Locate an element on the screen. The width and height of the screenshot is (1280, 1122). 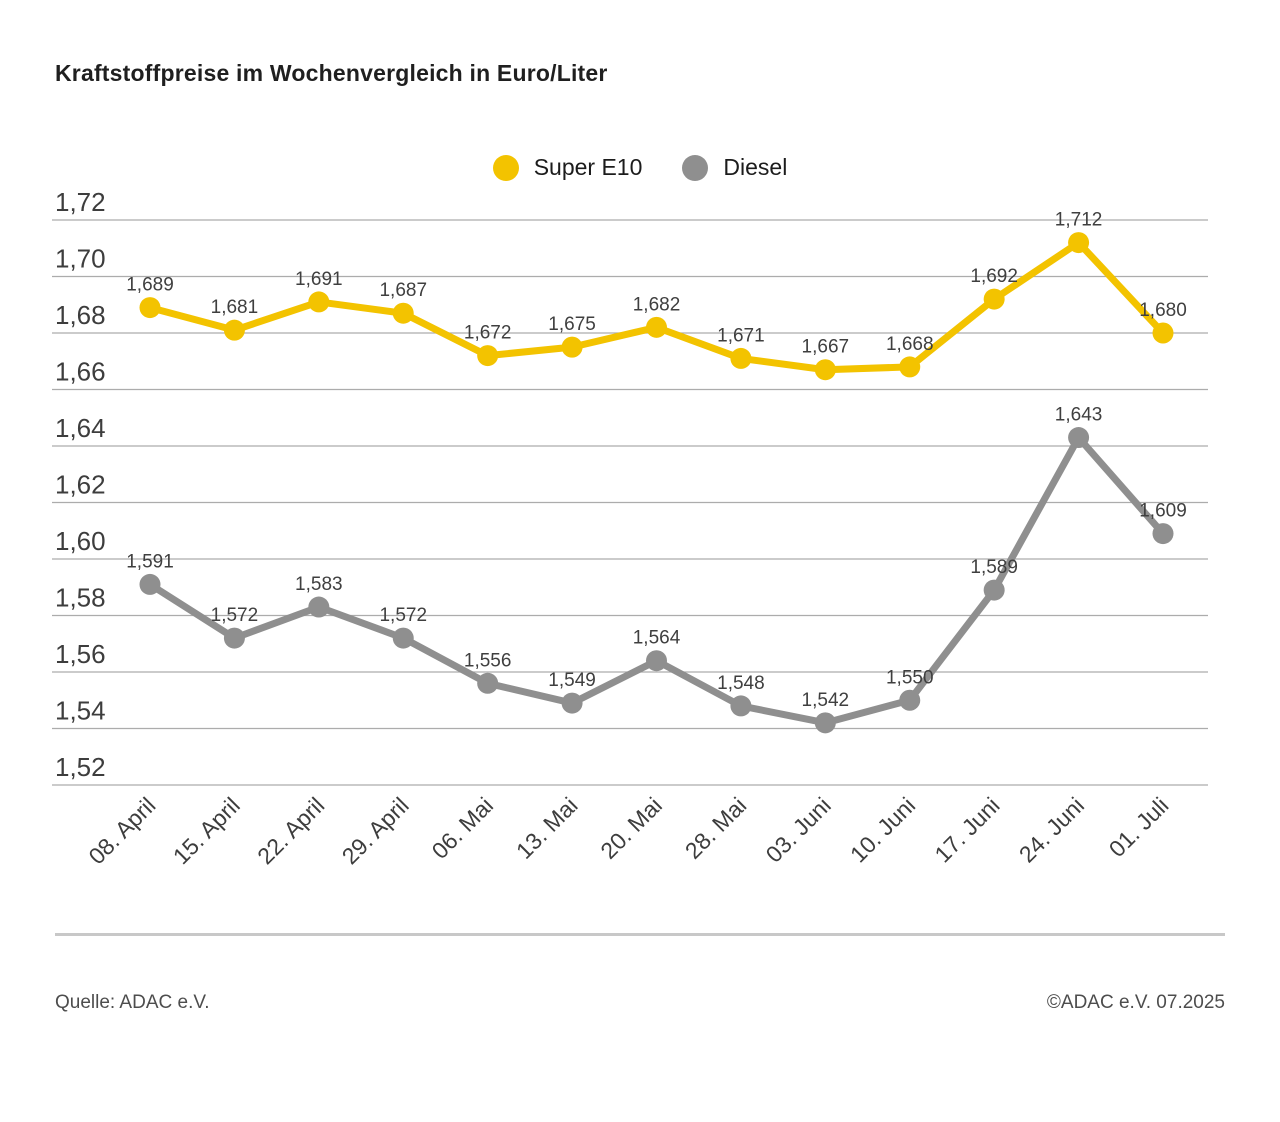
legend-label-diesel: Diesel is located at coordinates (755, 167).